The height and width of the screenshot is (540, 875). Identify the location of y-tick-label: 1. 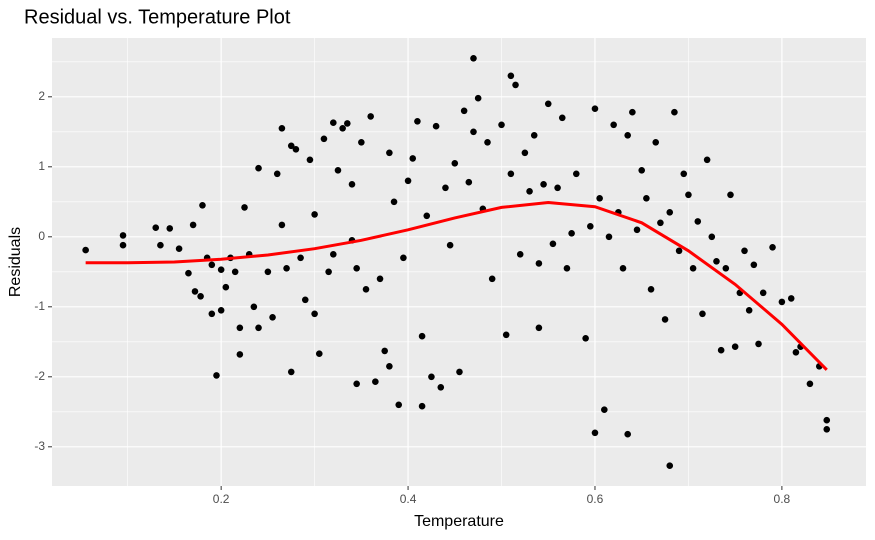
(41, 166).